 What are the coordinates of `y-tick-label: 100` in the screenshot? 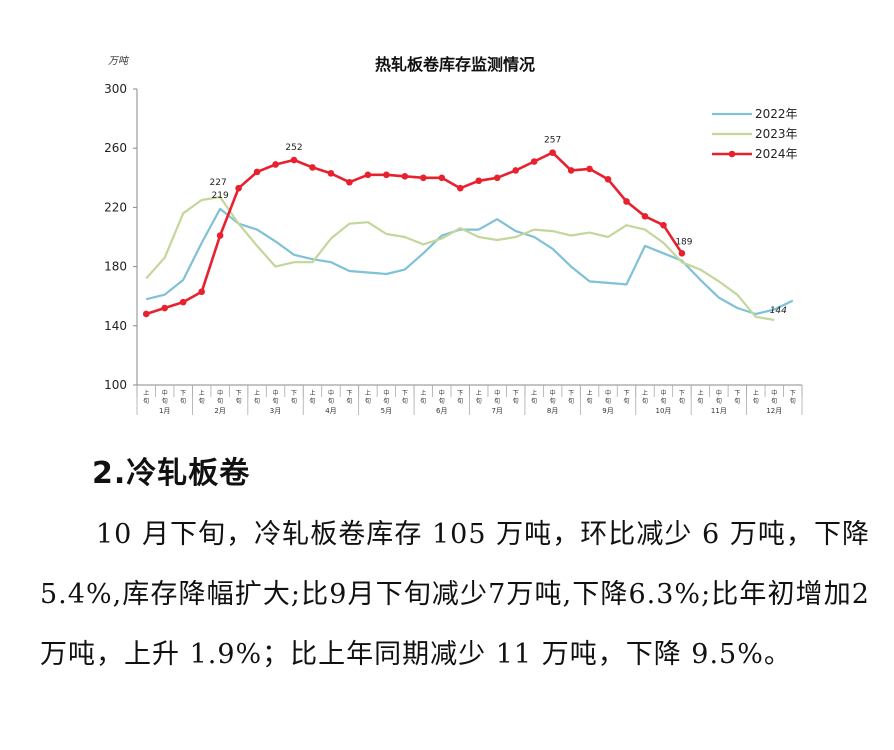 It's located at (115, 385).